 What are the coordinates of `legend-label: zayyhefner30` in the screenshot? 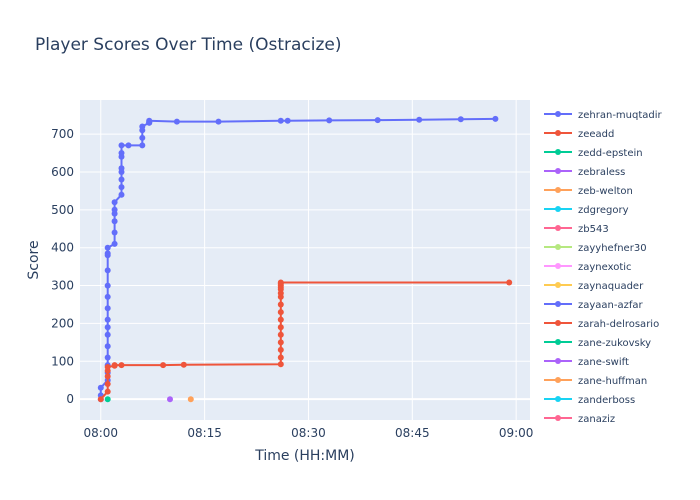 It's located at (612, 248).